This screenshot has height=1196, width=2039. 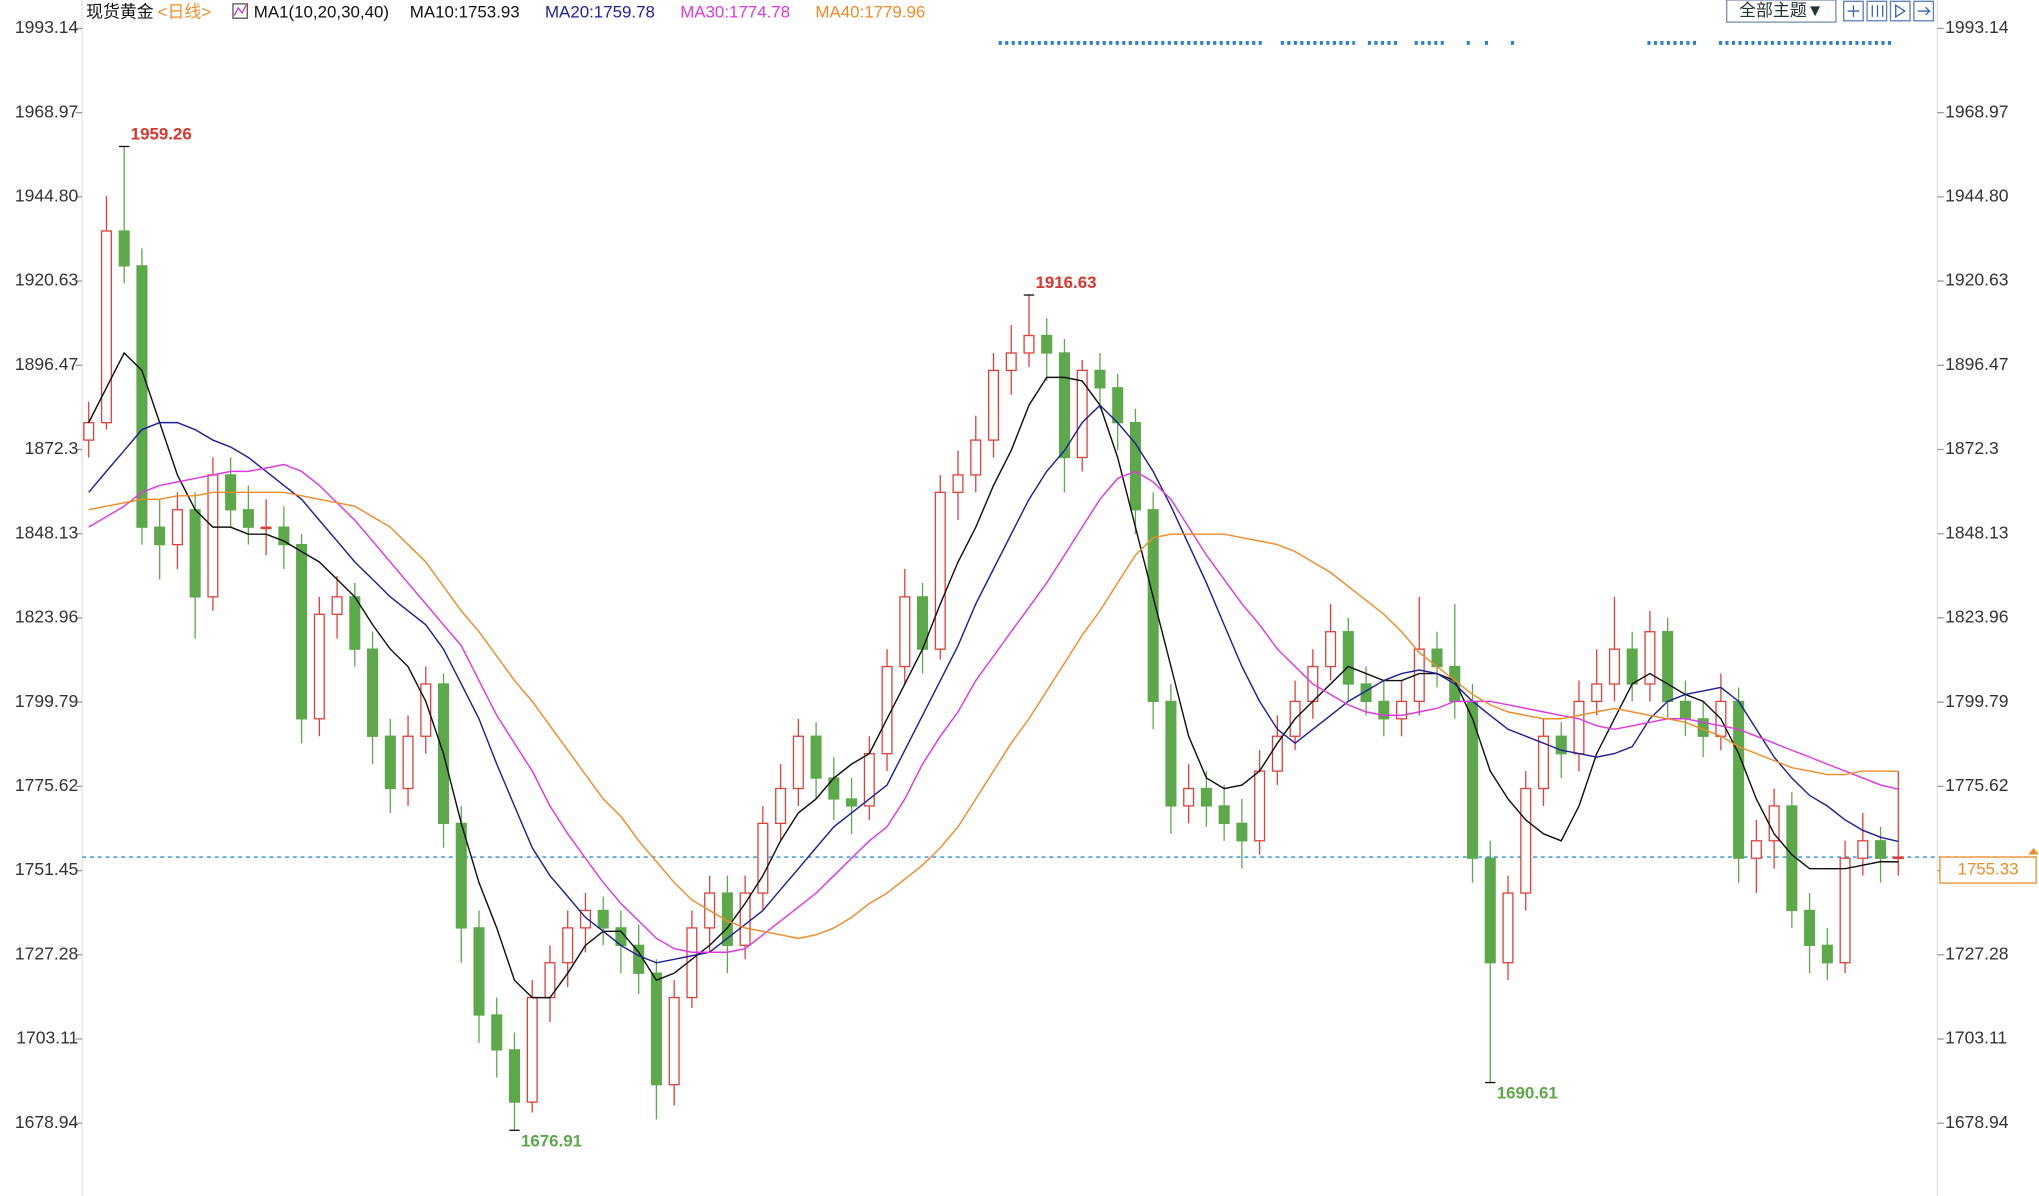 I want to click on indicator-icon, so click(x=240, y=11).